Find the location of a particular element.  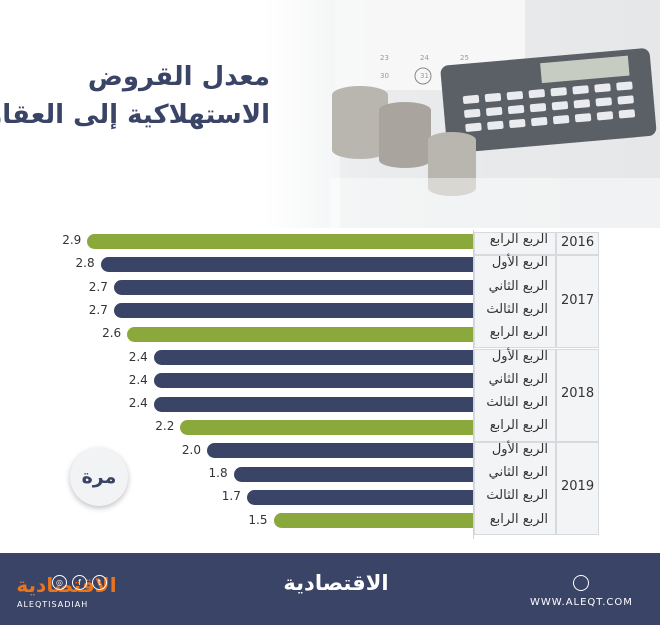

page-title-line2: الاستهلاكية إلى العقارية is located at coordinates (135, 115).